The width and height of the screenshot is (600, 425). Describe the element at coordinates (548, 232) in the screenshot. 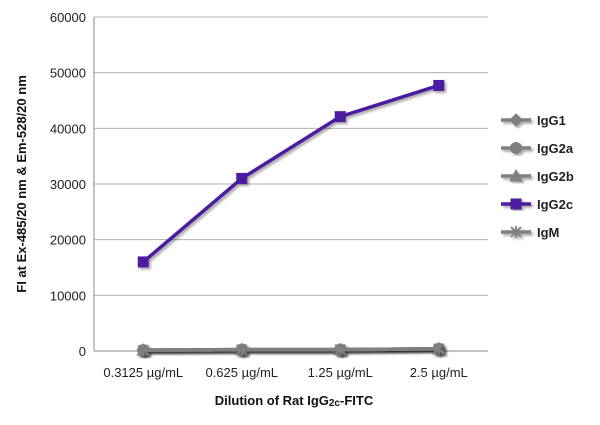

I see `legend-label: IgM` at that location.